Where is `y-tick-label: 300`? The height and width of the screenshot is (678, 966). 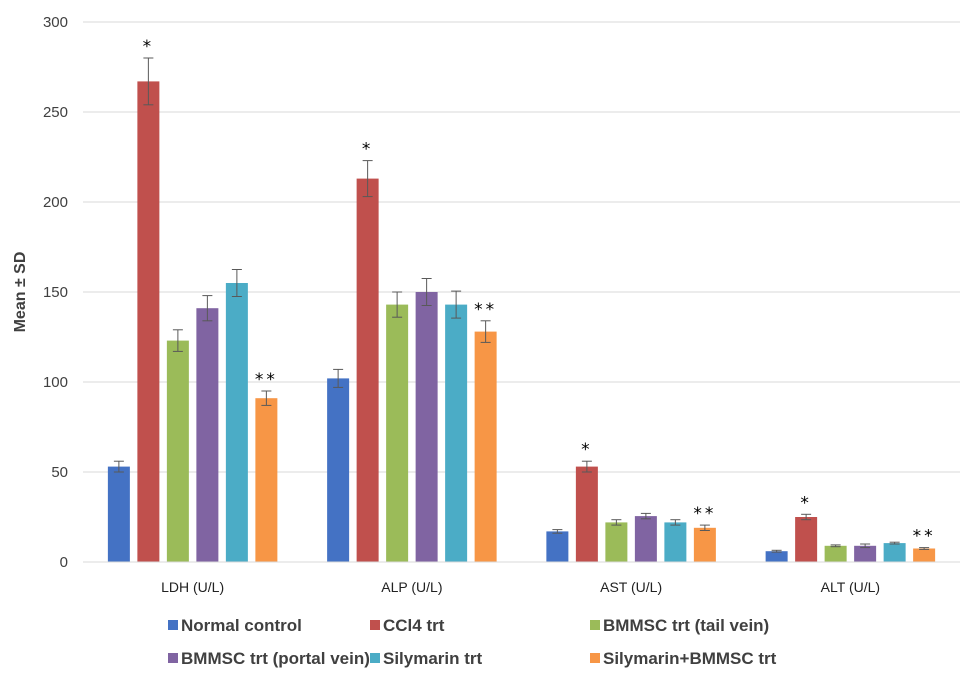 y-tick-label: 300 is located at coordinates (55, 22).